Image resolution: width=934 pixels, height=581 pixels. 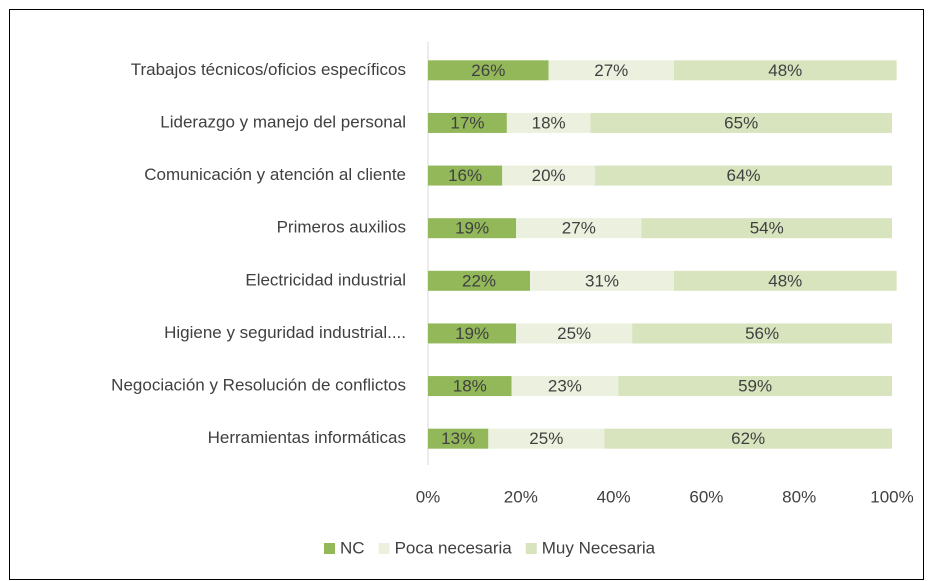 I want to click on data-label: 26%, so click(x=488, y=70).